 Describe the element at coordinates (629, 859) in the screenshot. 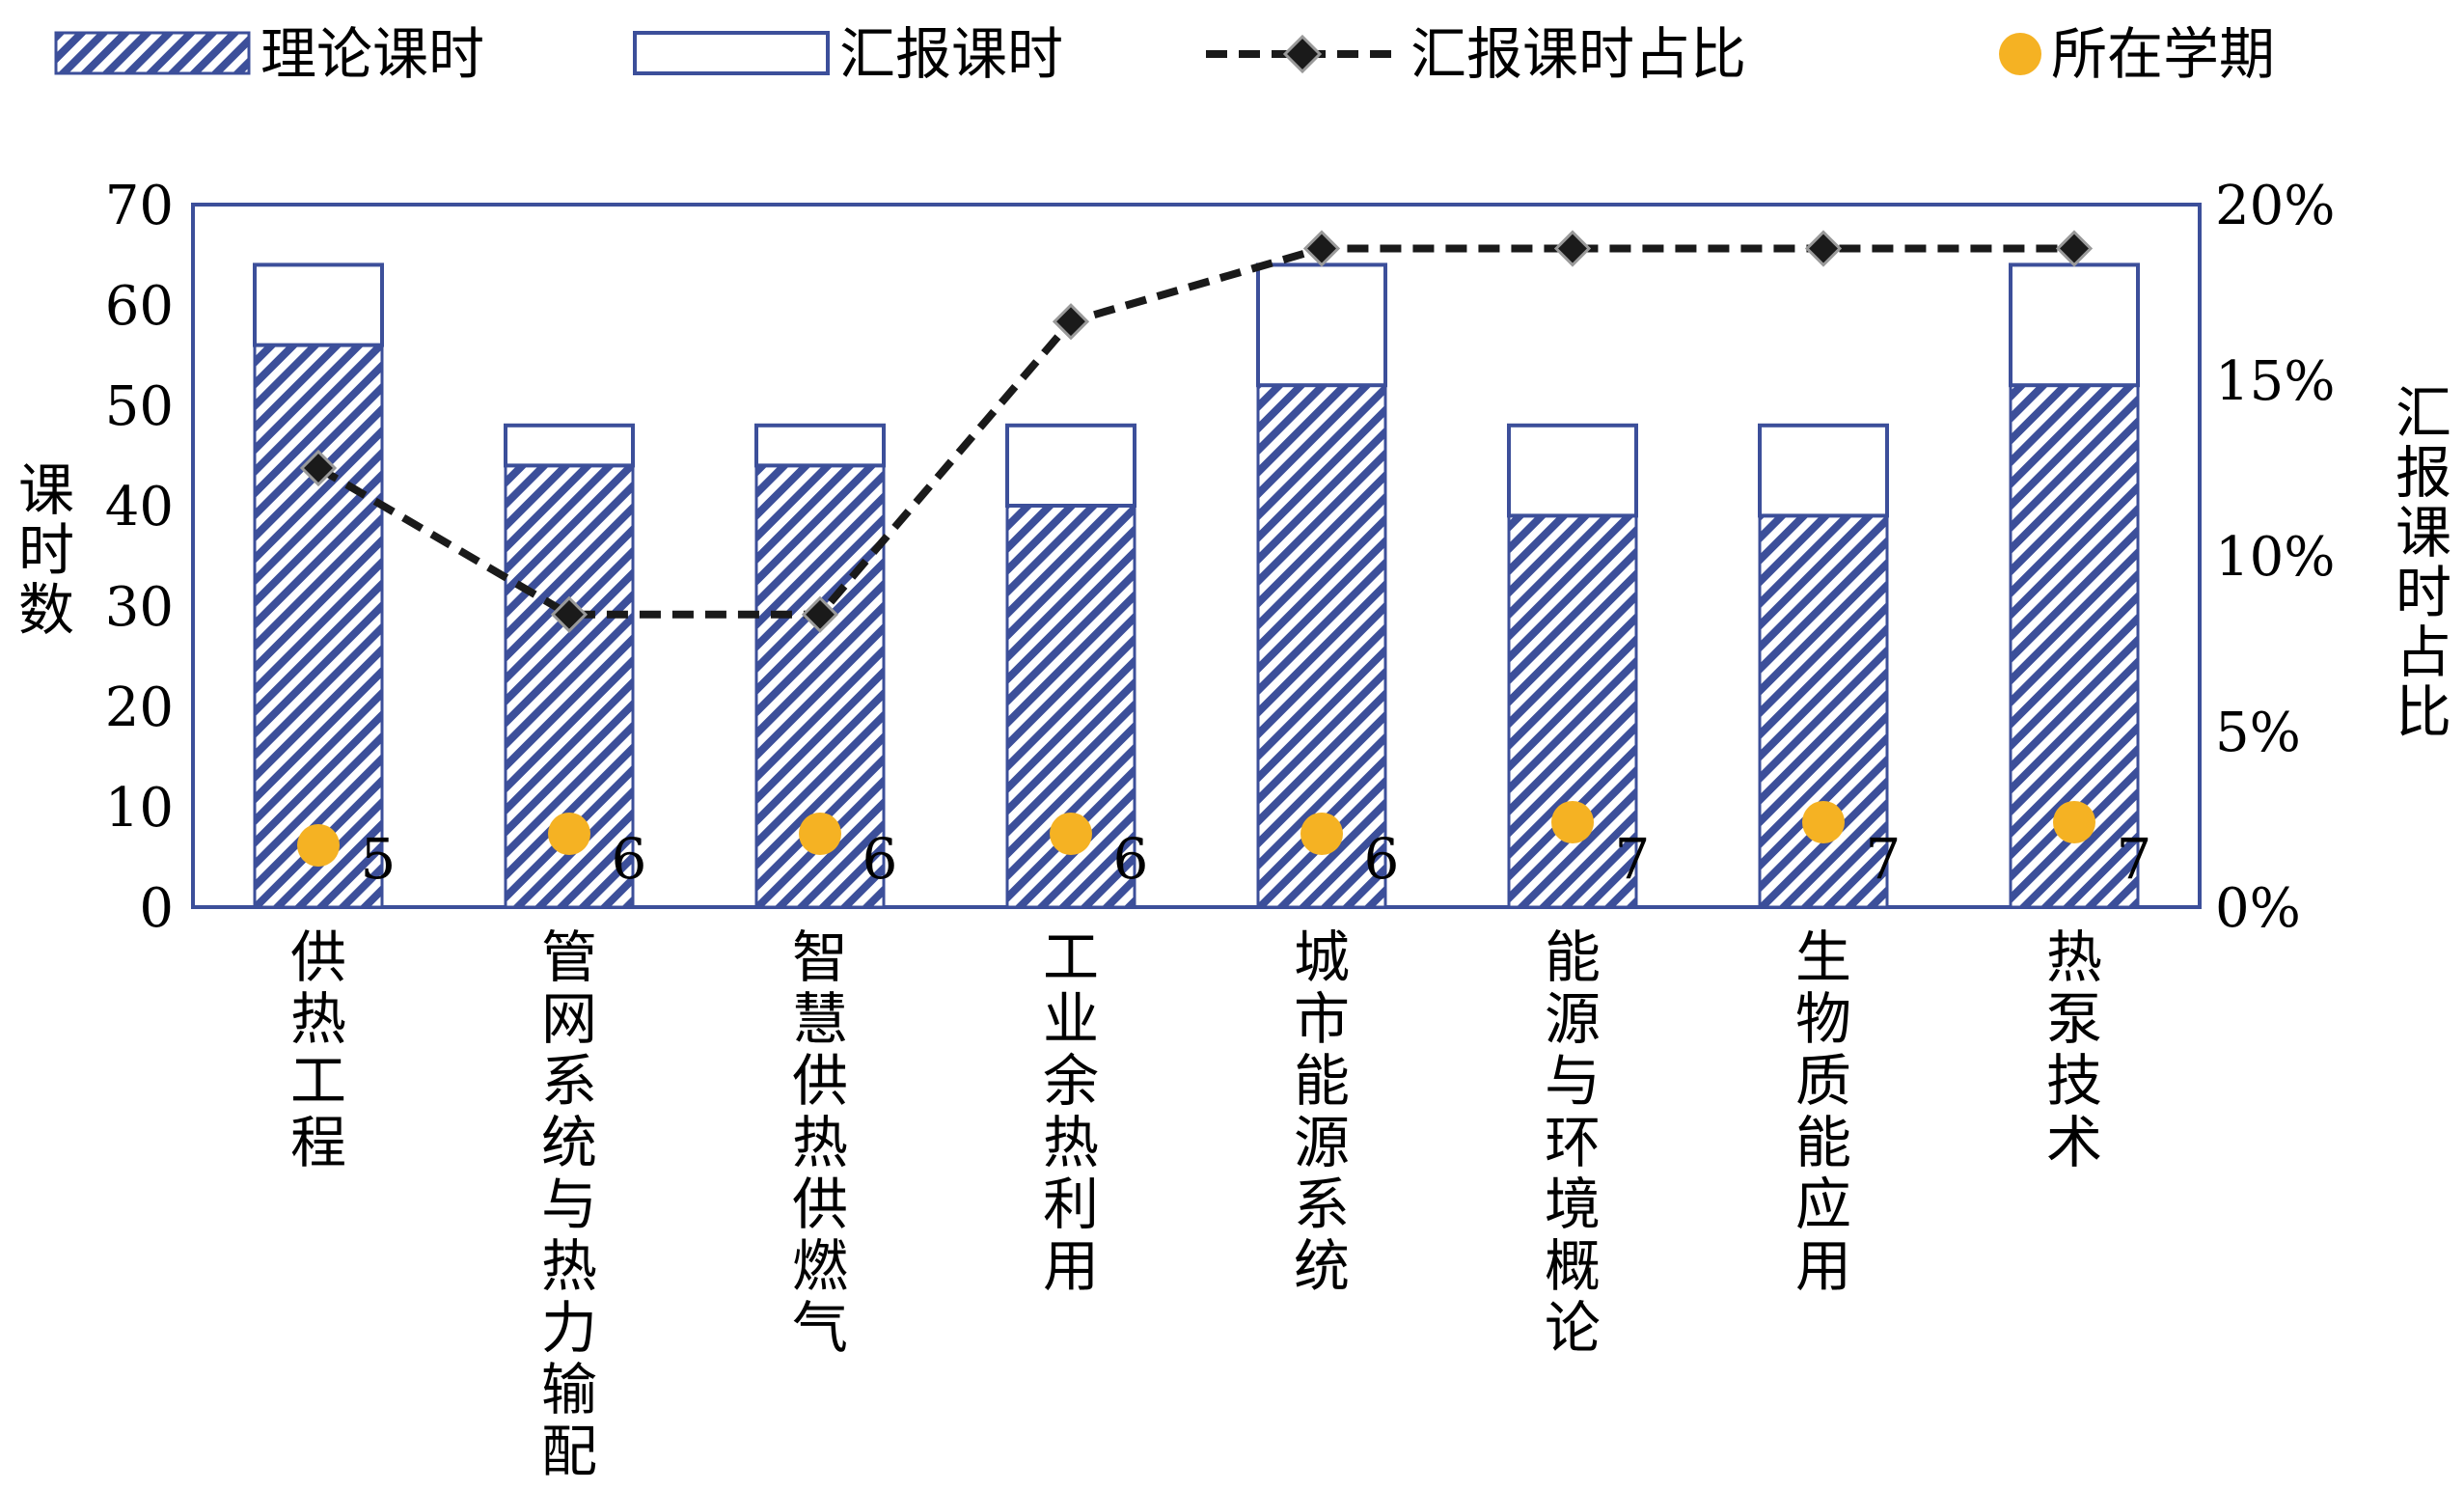

I see `semester-label-1: 6` at that location.